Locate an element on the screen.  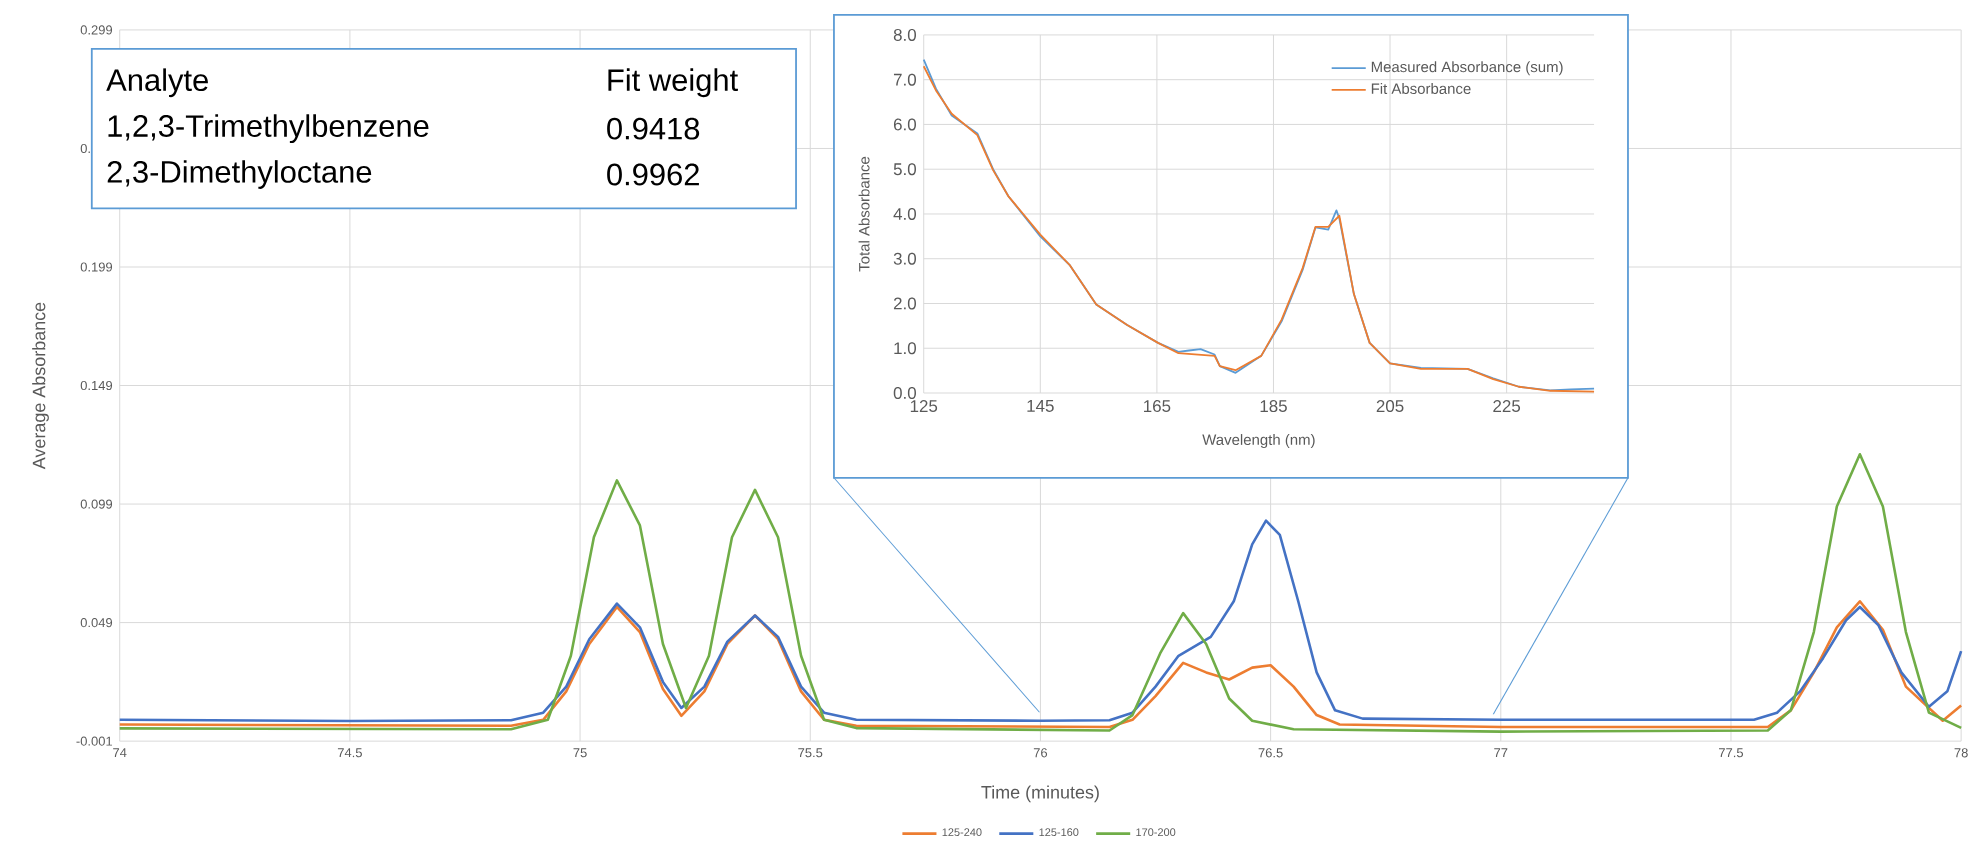
x-tick-label: 145 is located at coordinates (1040, 406).